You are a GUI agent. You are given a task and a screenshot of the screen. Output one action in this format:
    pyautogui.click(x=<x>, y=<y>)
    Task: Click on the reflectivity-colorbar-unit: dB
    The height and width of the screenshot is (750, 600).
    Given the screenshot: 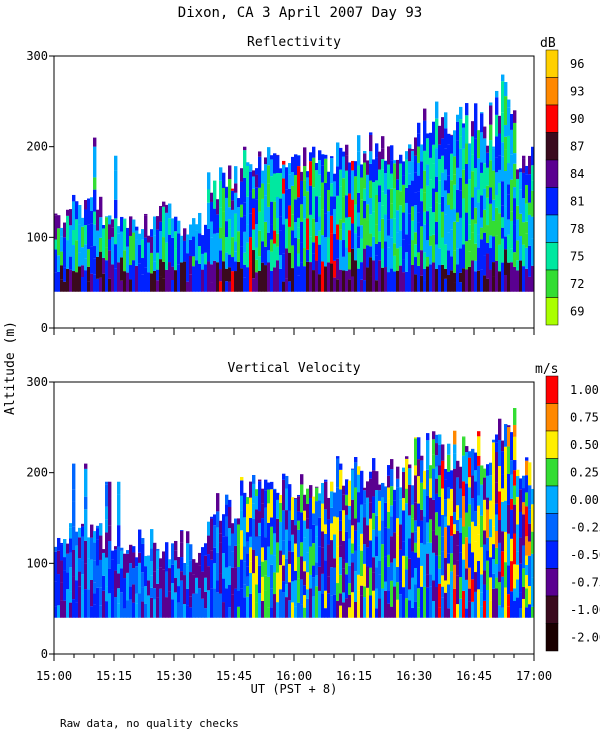 What is the action you would take?
    pyautogui.click(x=548, y=43)
    